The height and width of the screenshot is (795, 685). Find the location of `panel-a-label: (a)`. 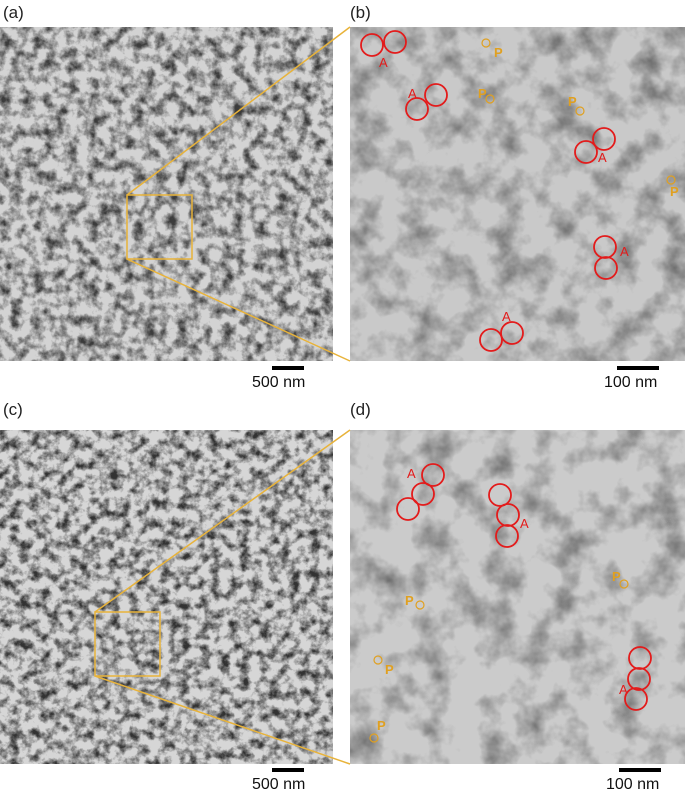

panel-a-label: (a) is located at coordinates (13, 12).